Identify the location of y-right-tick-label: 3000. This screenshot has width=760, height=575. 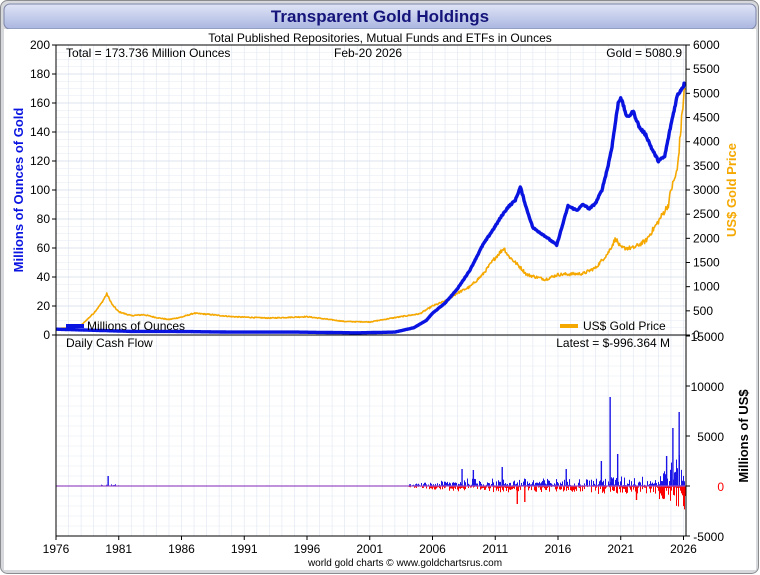
(706, 190).